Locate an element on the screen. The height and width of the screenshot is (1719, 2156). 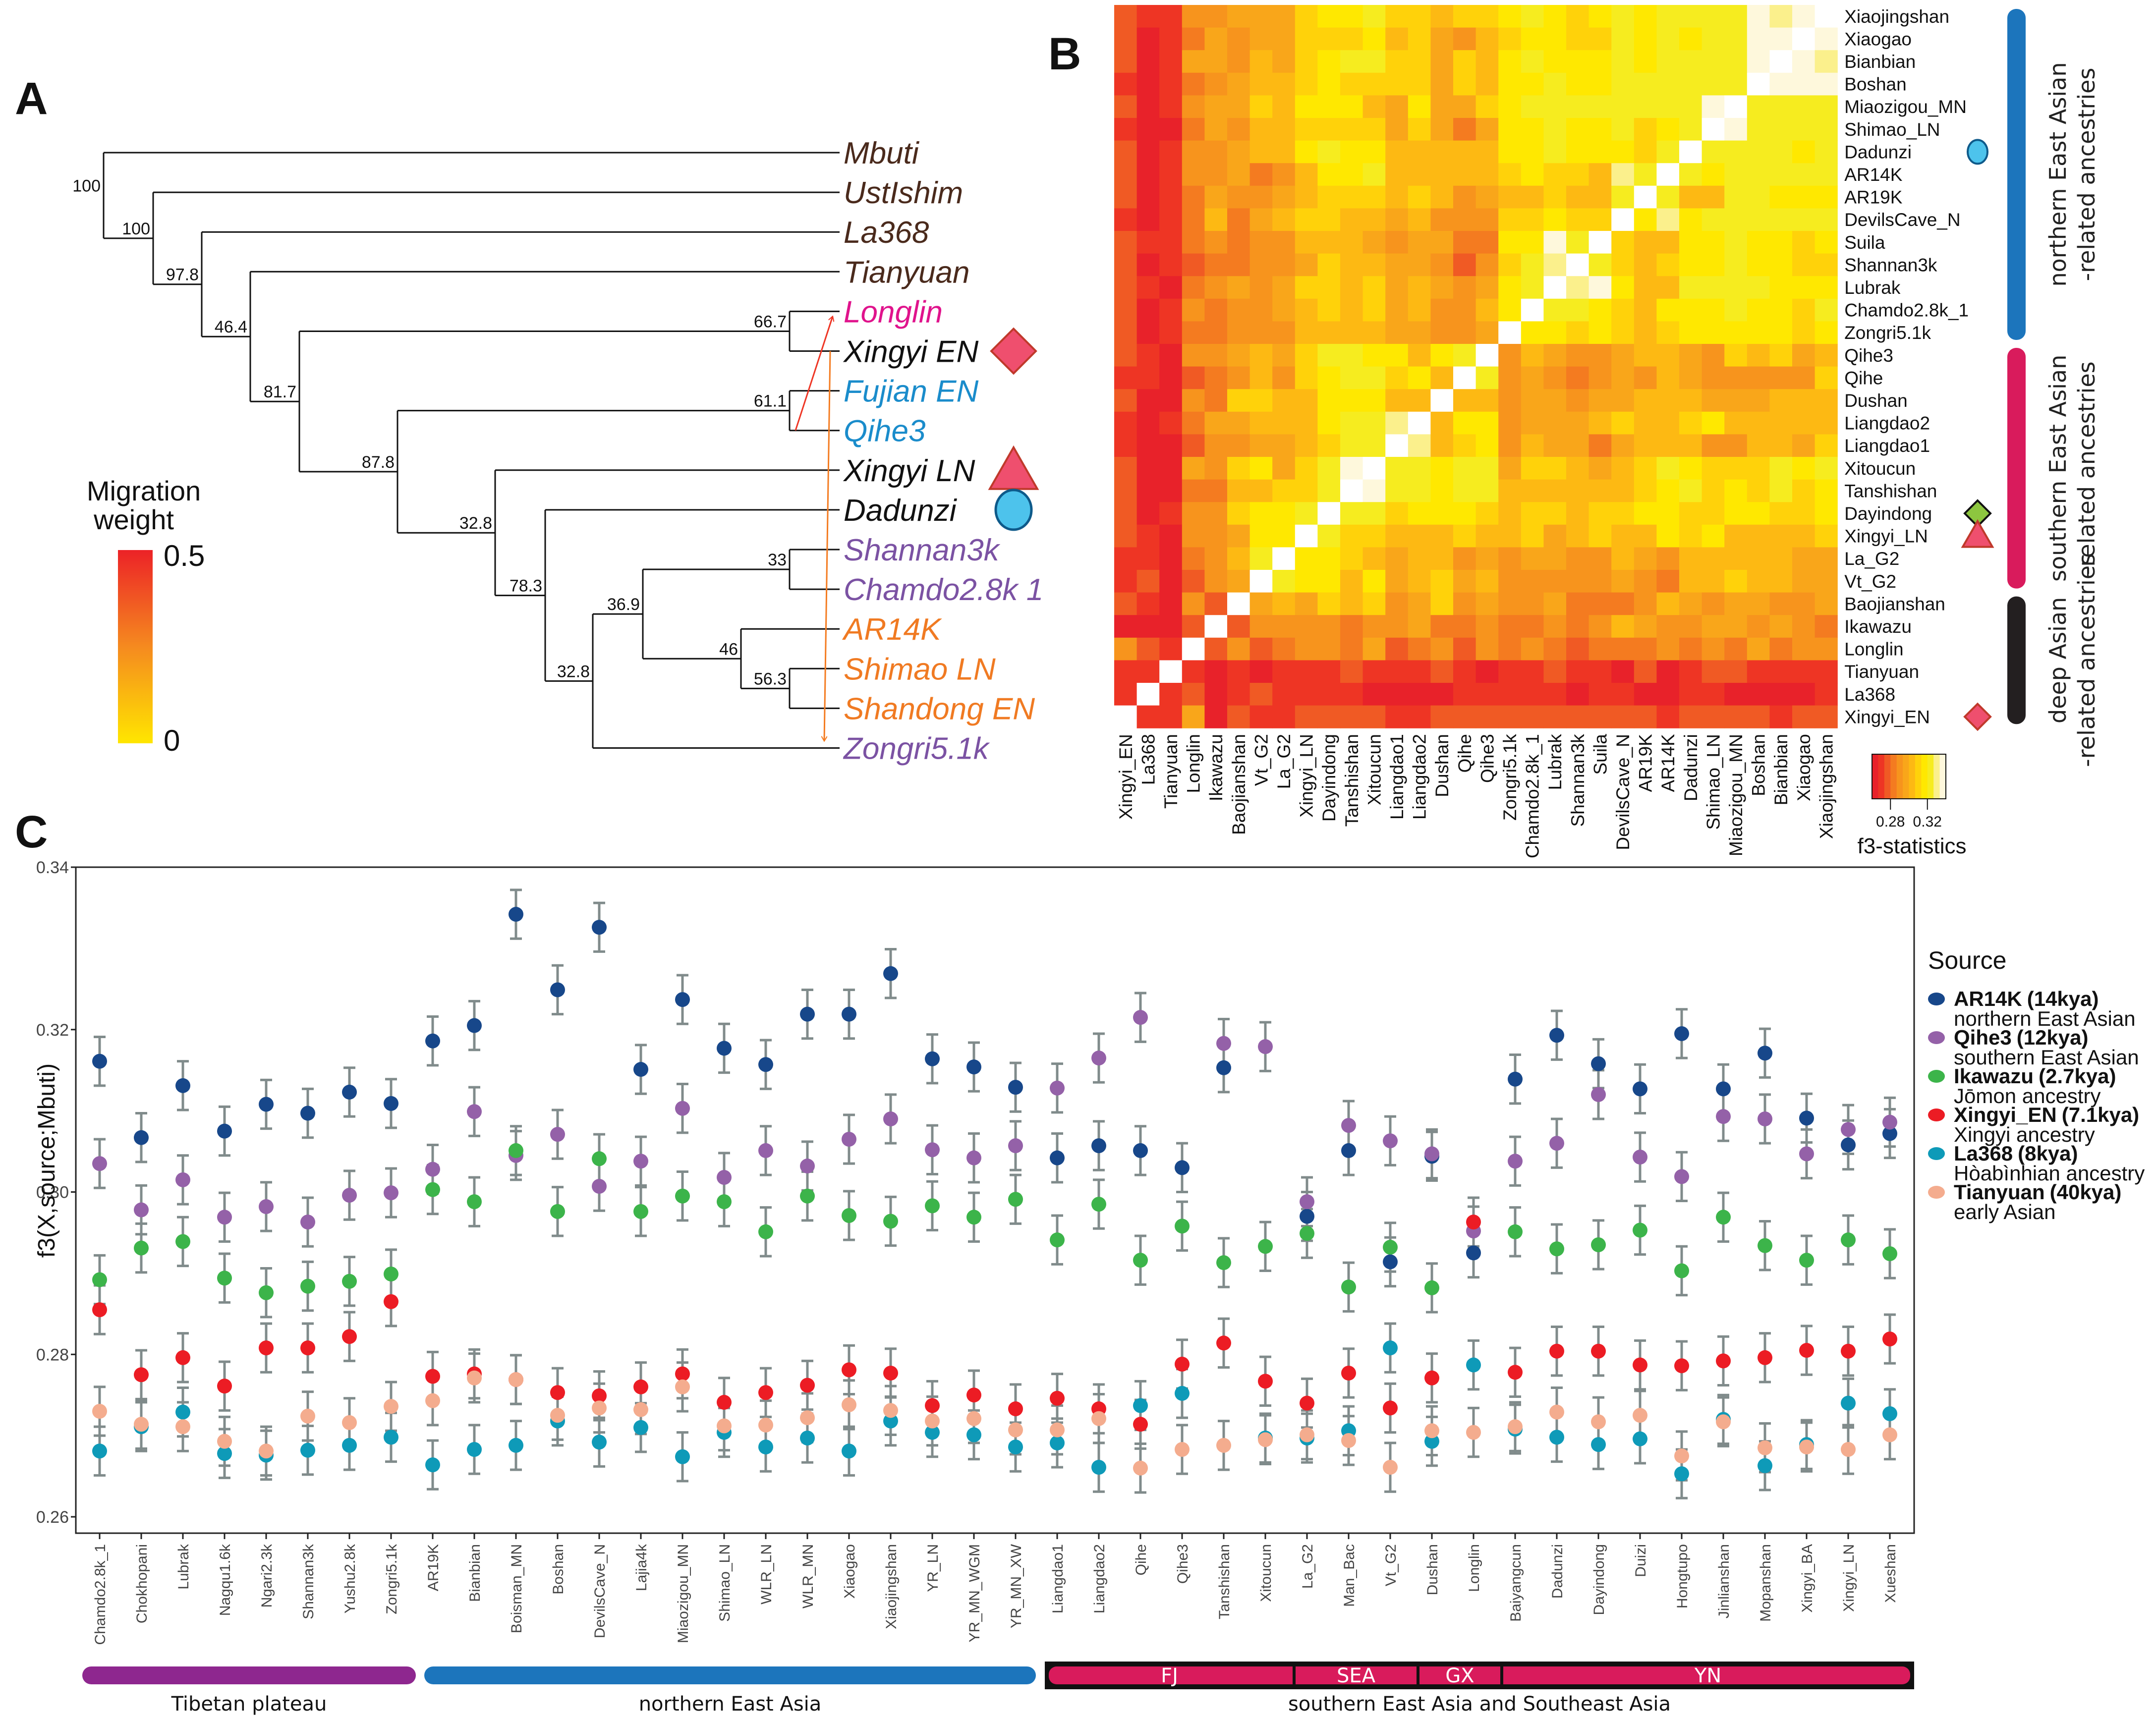
heatmap-row-label: Baojianshan is located at coordinates (1894, 604).